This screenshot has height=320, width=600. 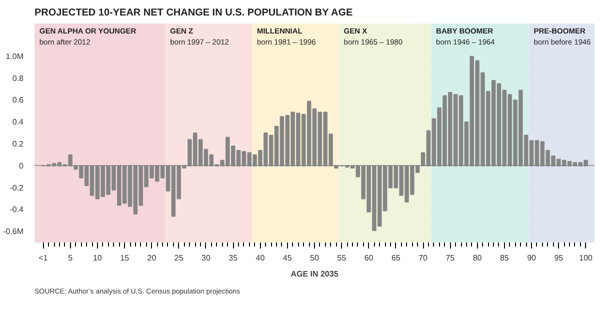 I want to click on y-tick-label: 0.4, so click(x=18, y=122).